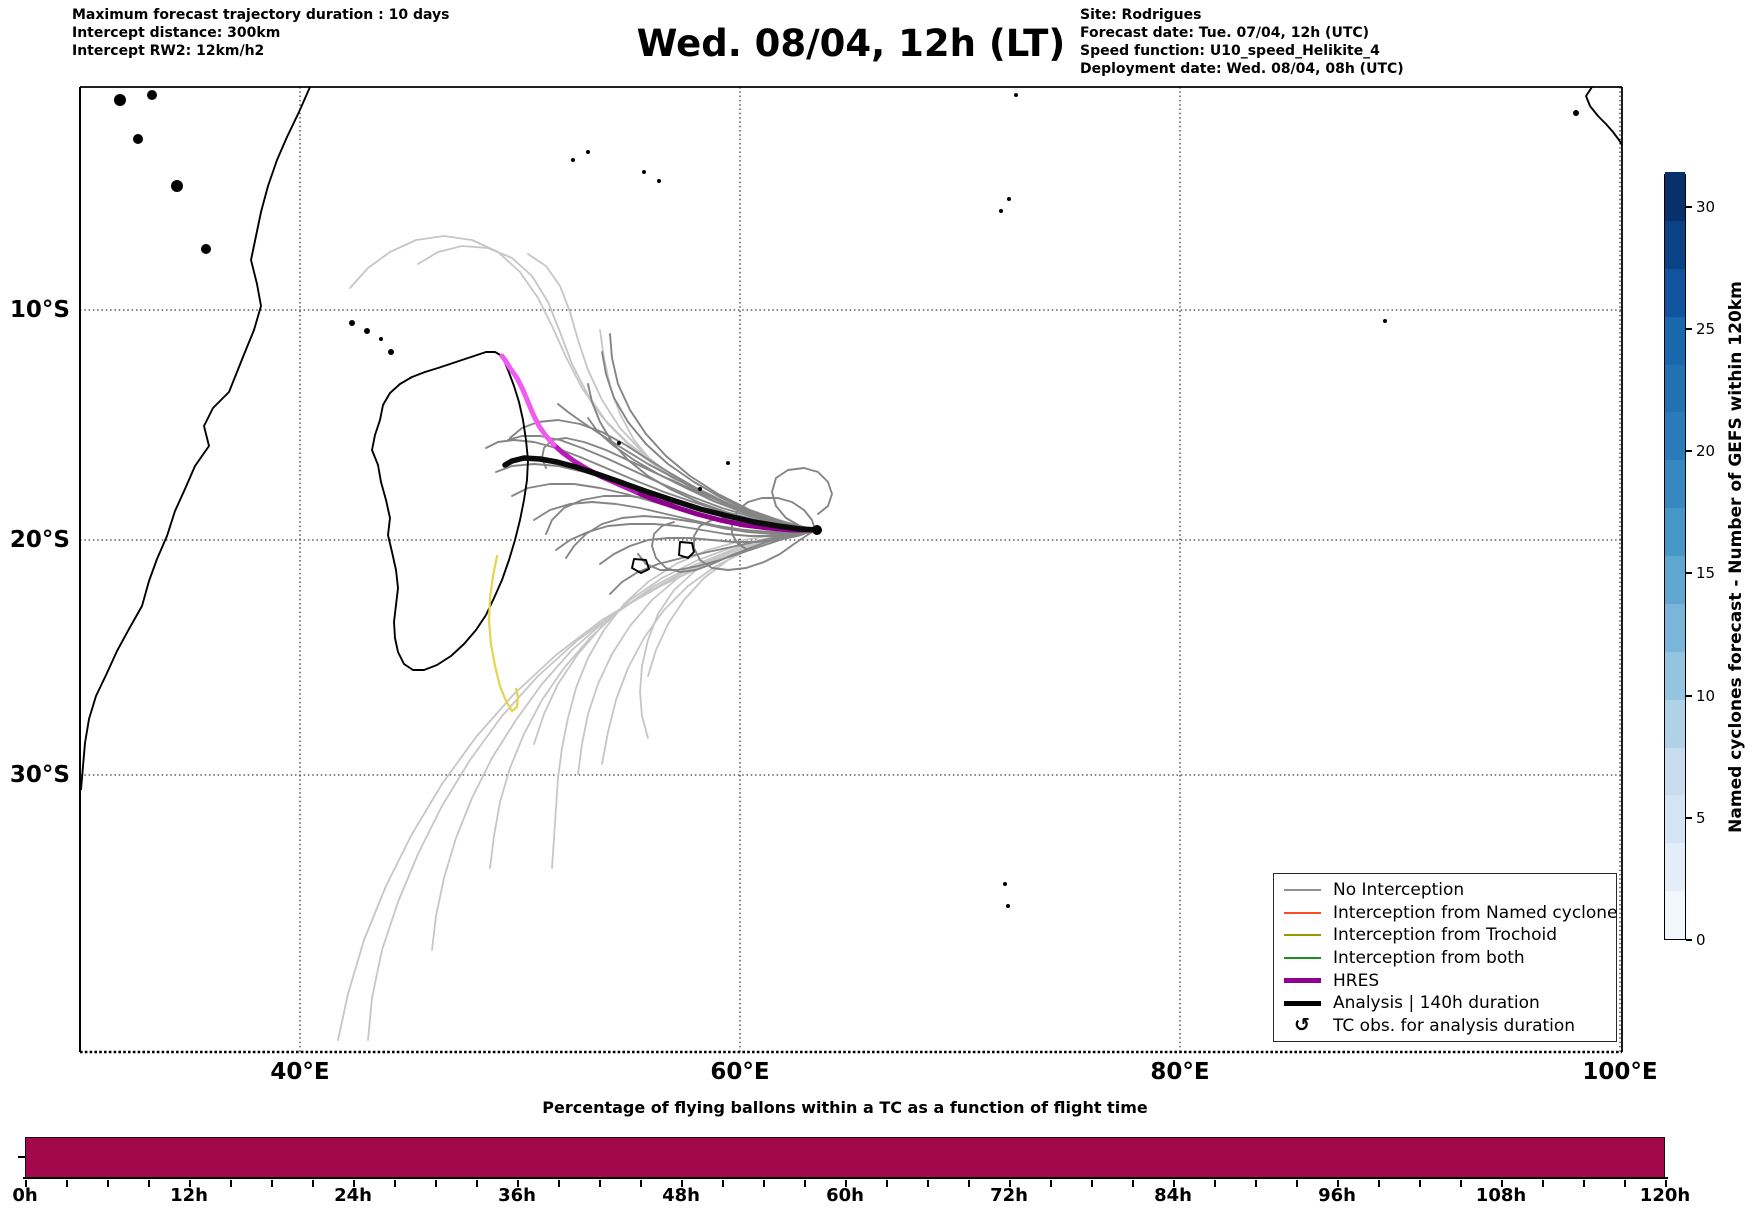 The width and height of the screenshot is (1752, 1213). What do you see at coordinates (1009, 1195) in the screenshot?
I see `bottom-tick-label-72h: 72h` at bounding box center [1009, 1195].